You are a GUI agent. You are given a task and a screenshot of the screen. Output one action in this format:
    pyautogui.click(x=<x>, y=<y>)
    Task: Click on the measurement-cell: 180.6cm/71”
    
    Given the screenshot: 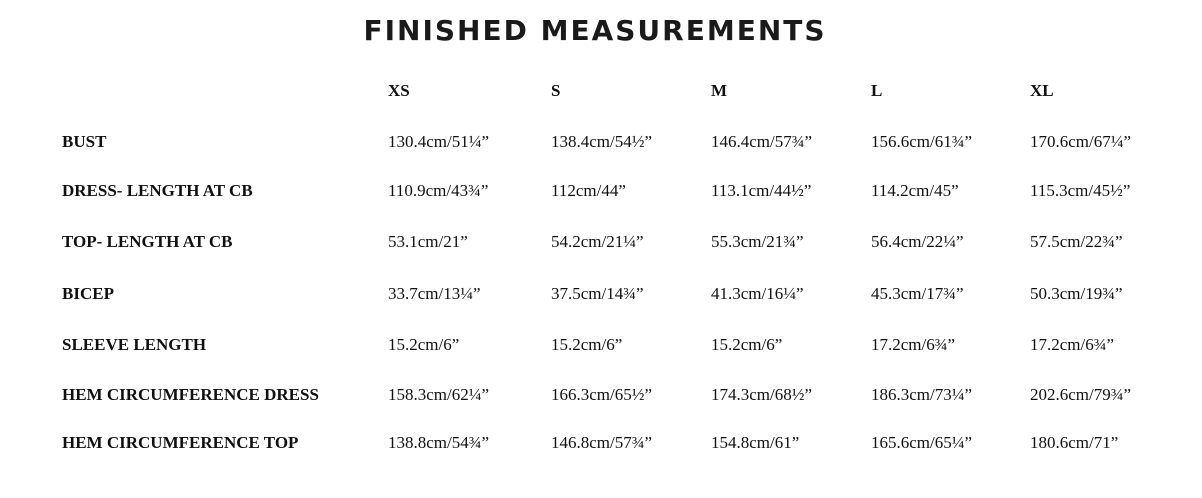 What is the action you would take?
    pyautogui.click(x=1074, y=442)
    